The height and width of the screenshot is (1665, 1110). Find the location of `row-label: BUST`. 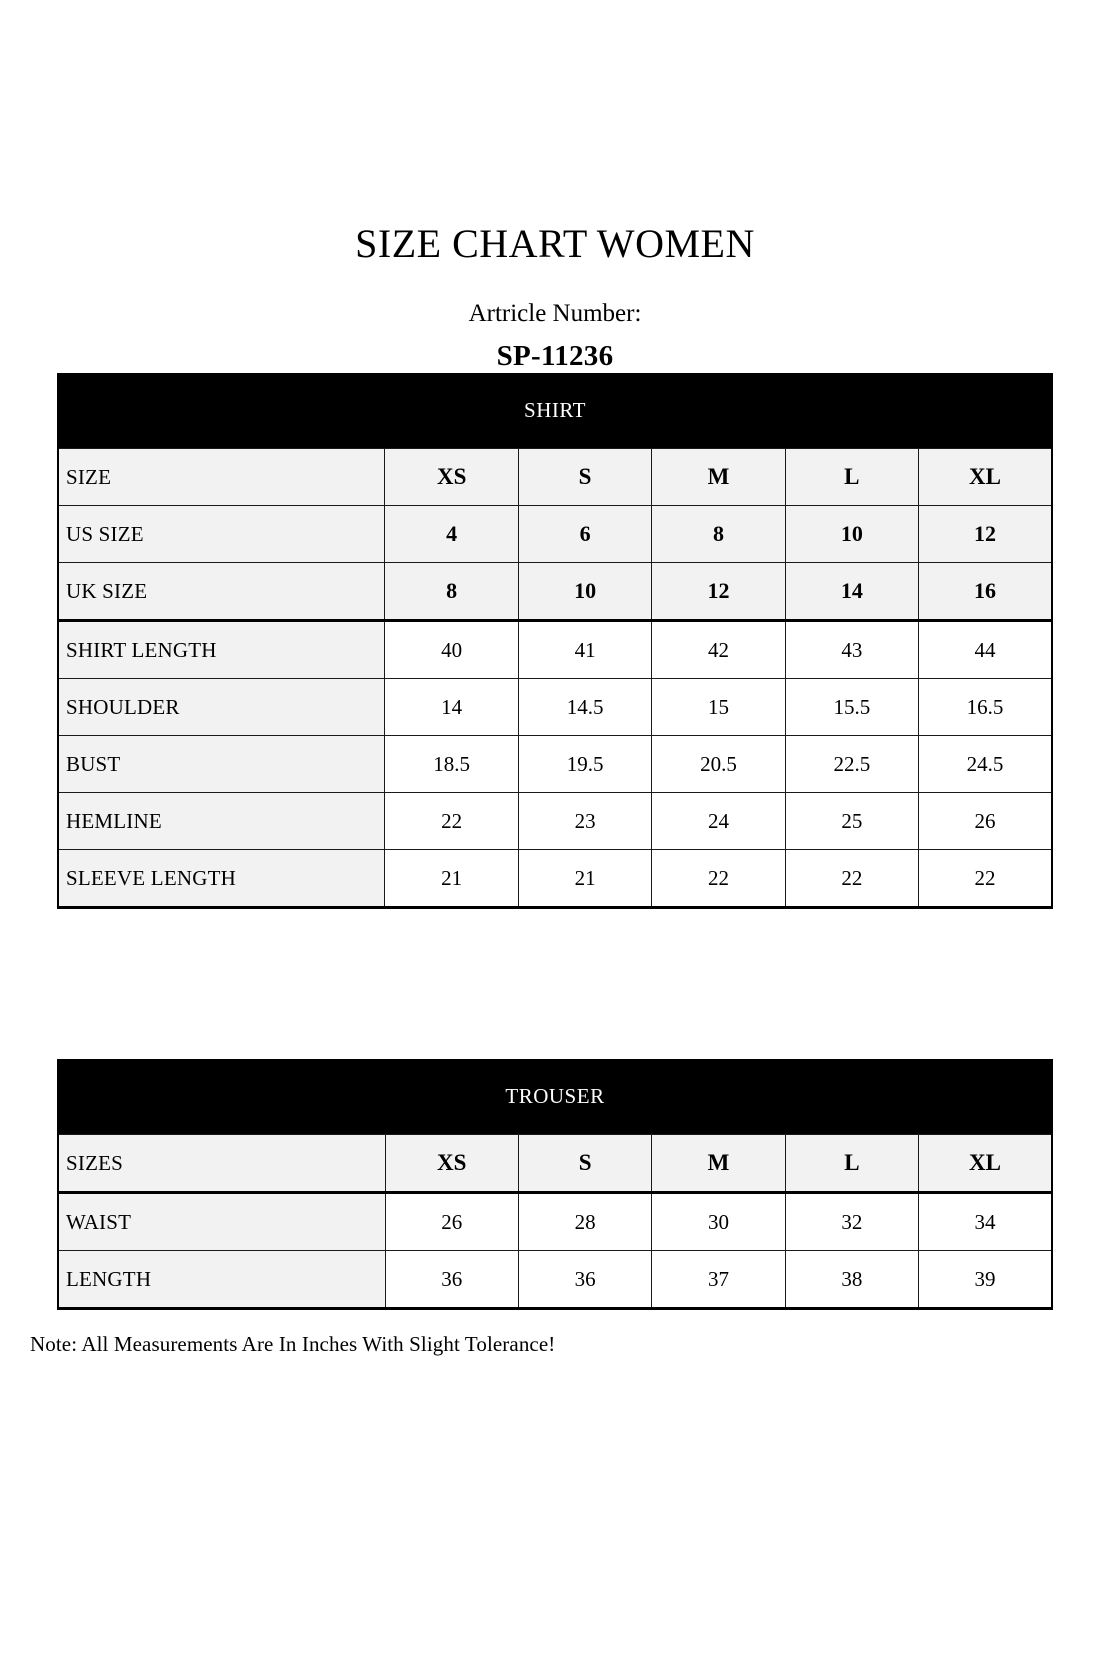

row-label: BUST is located at coordinates (221, 764).